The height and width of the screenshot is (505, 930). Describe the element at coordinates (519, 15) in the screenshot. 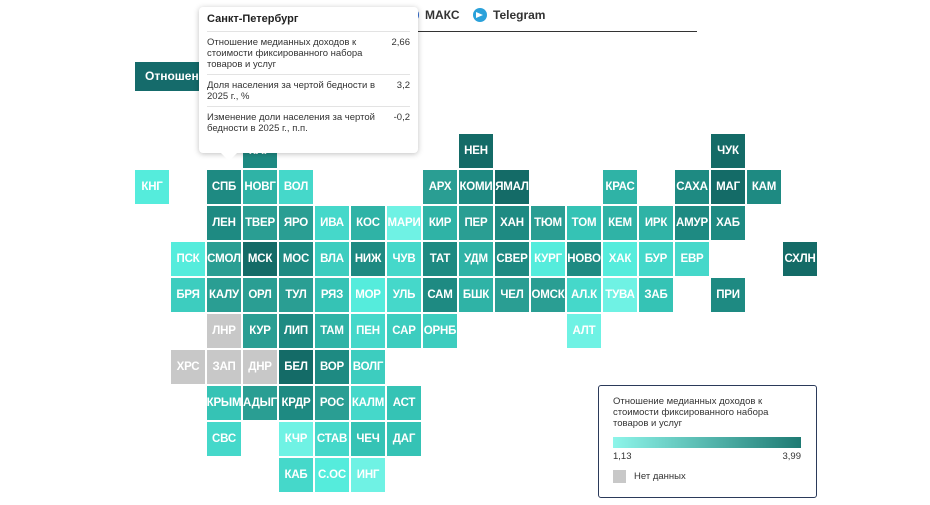

I see `telegram-label: Telegram` at that location.